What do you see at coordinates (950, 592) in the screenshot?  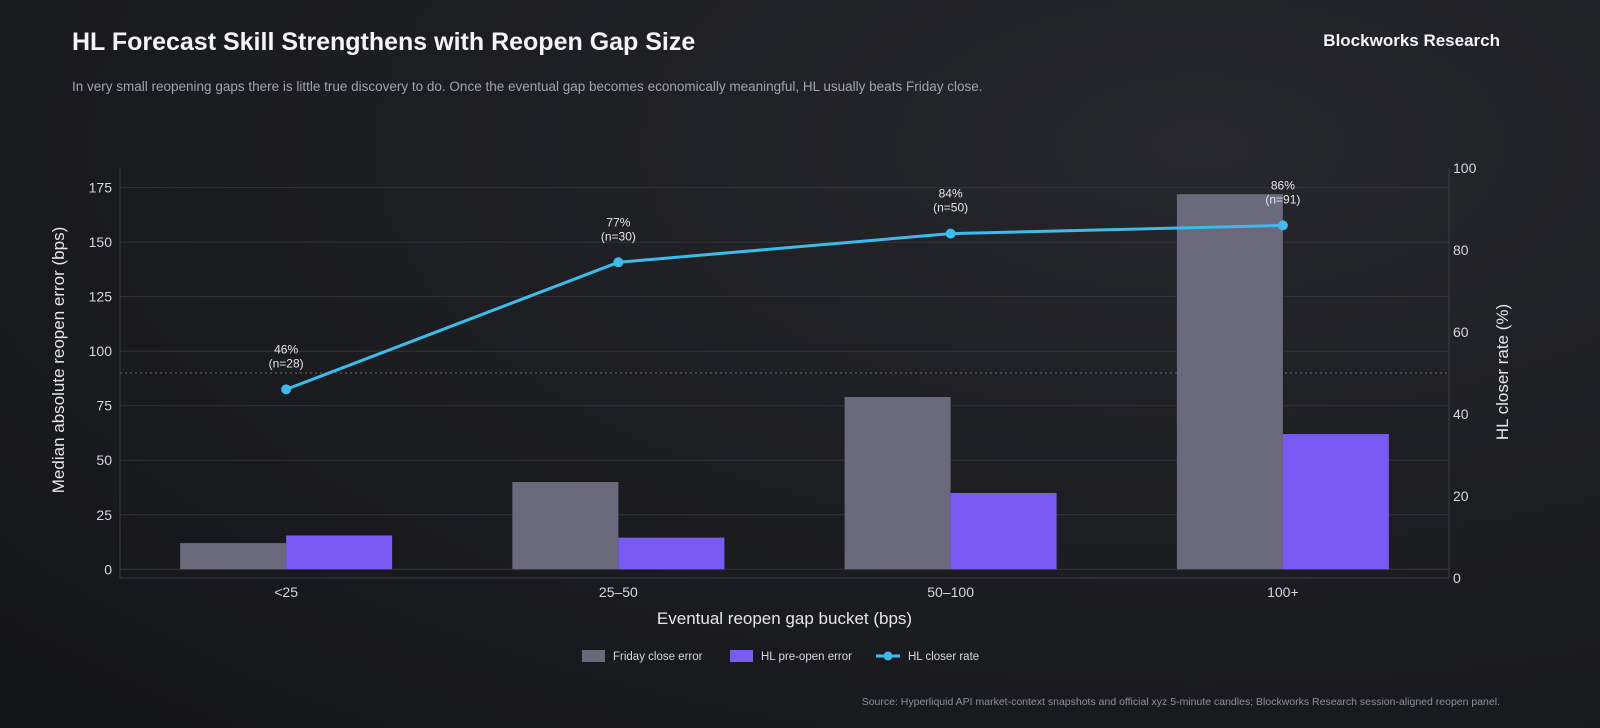 I see `x-tick-label: 50–100` at bounding box center [950, 592].